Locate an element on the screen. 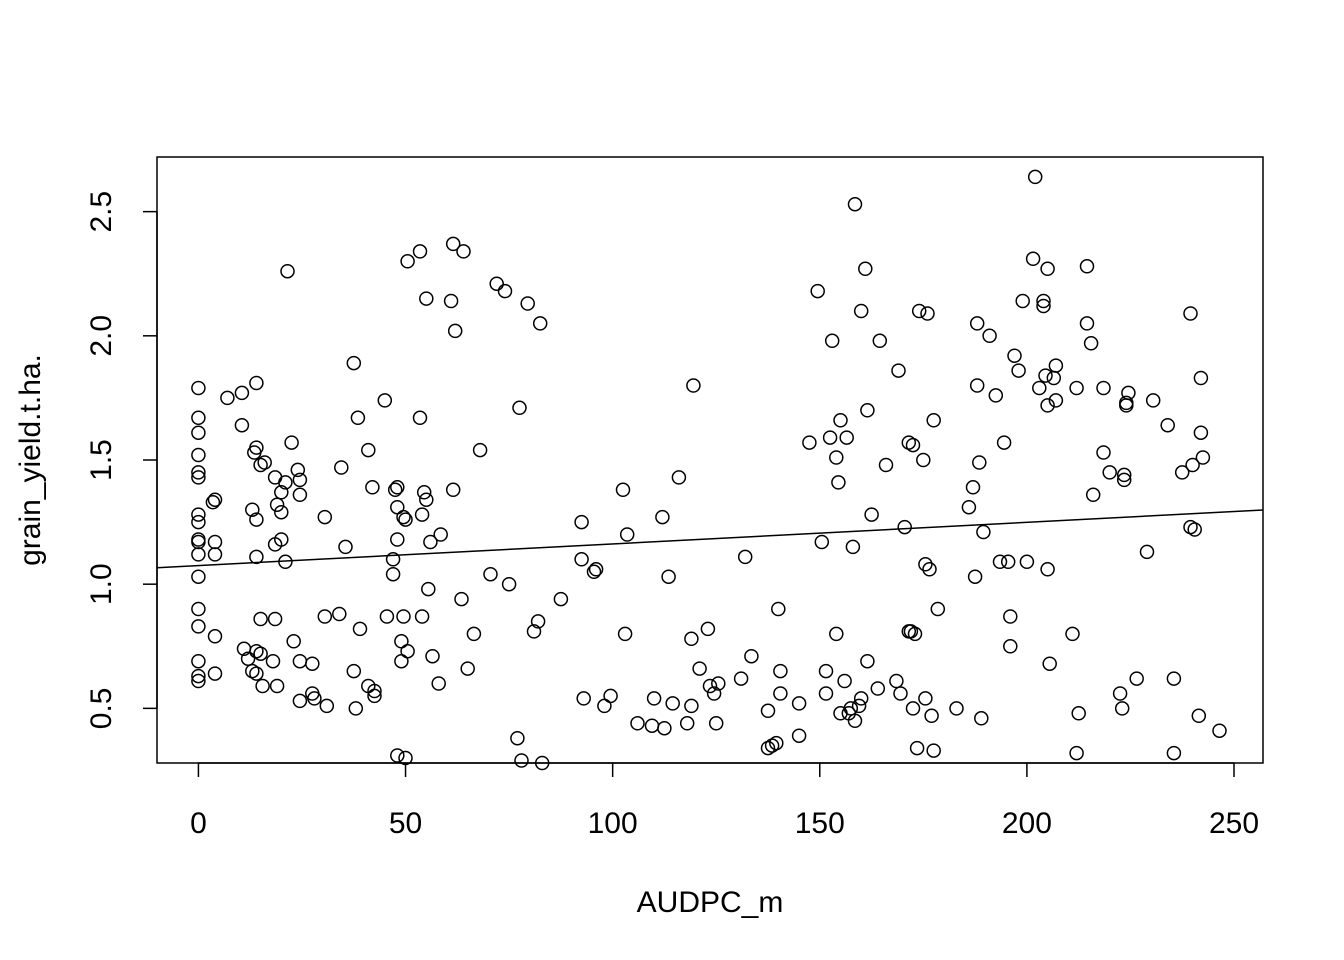 Image resolution: width=1344 pixels, height=960 pixels. x-tick-label: 200 is located at coordinates (1027, 823).